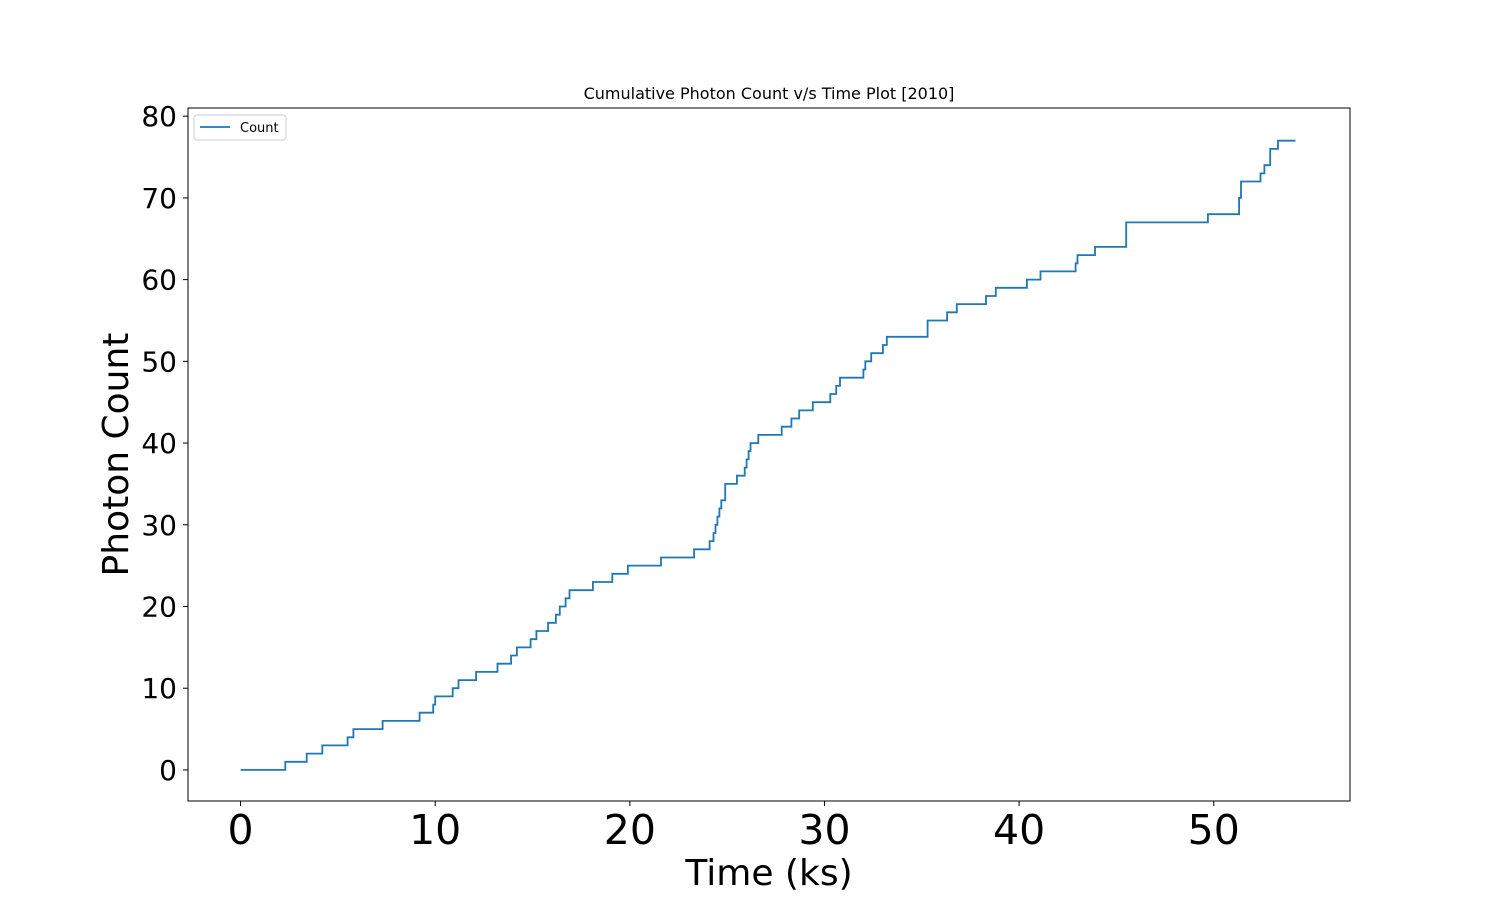 The height and width of the screenshot is (900, 1500). What do you see at coordinates (241, 830) in the screenshot?
I see `x-tick-label: 0` at bounding box center [241, 830].